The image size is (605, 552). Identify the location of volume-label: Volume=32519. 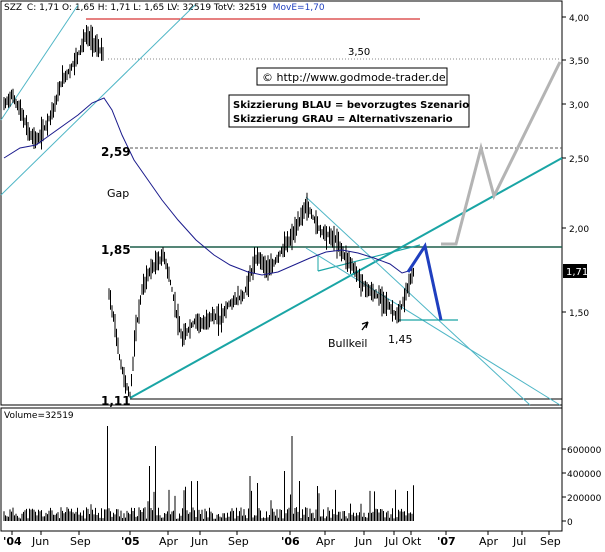
(39, 416).